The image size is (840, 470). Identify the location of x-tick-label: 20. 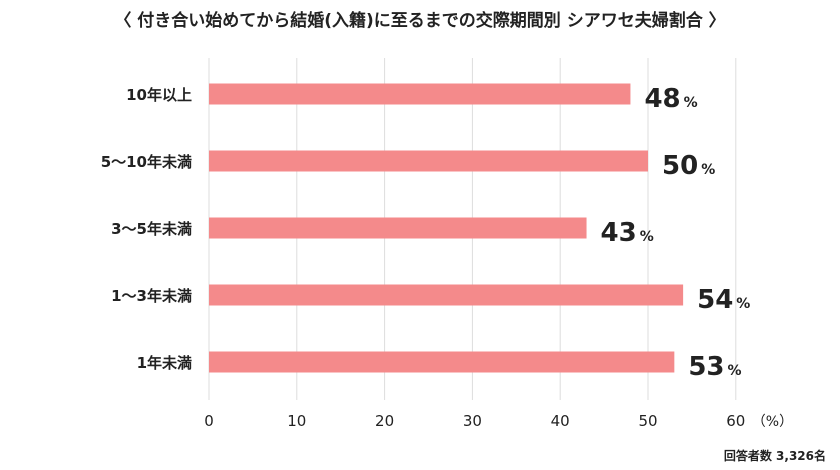
(384, 421).